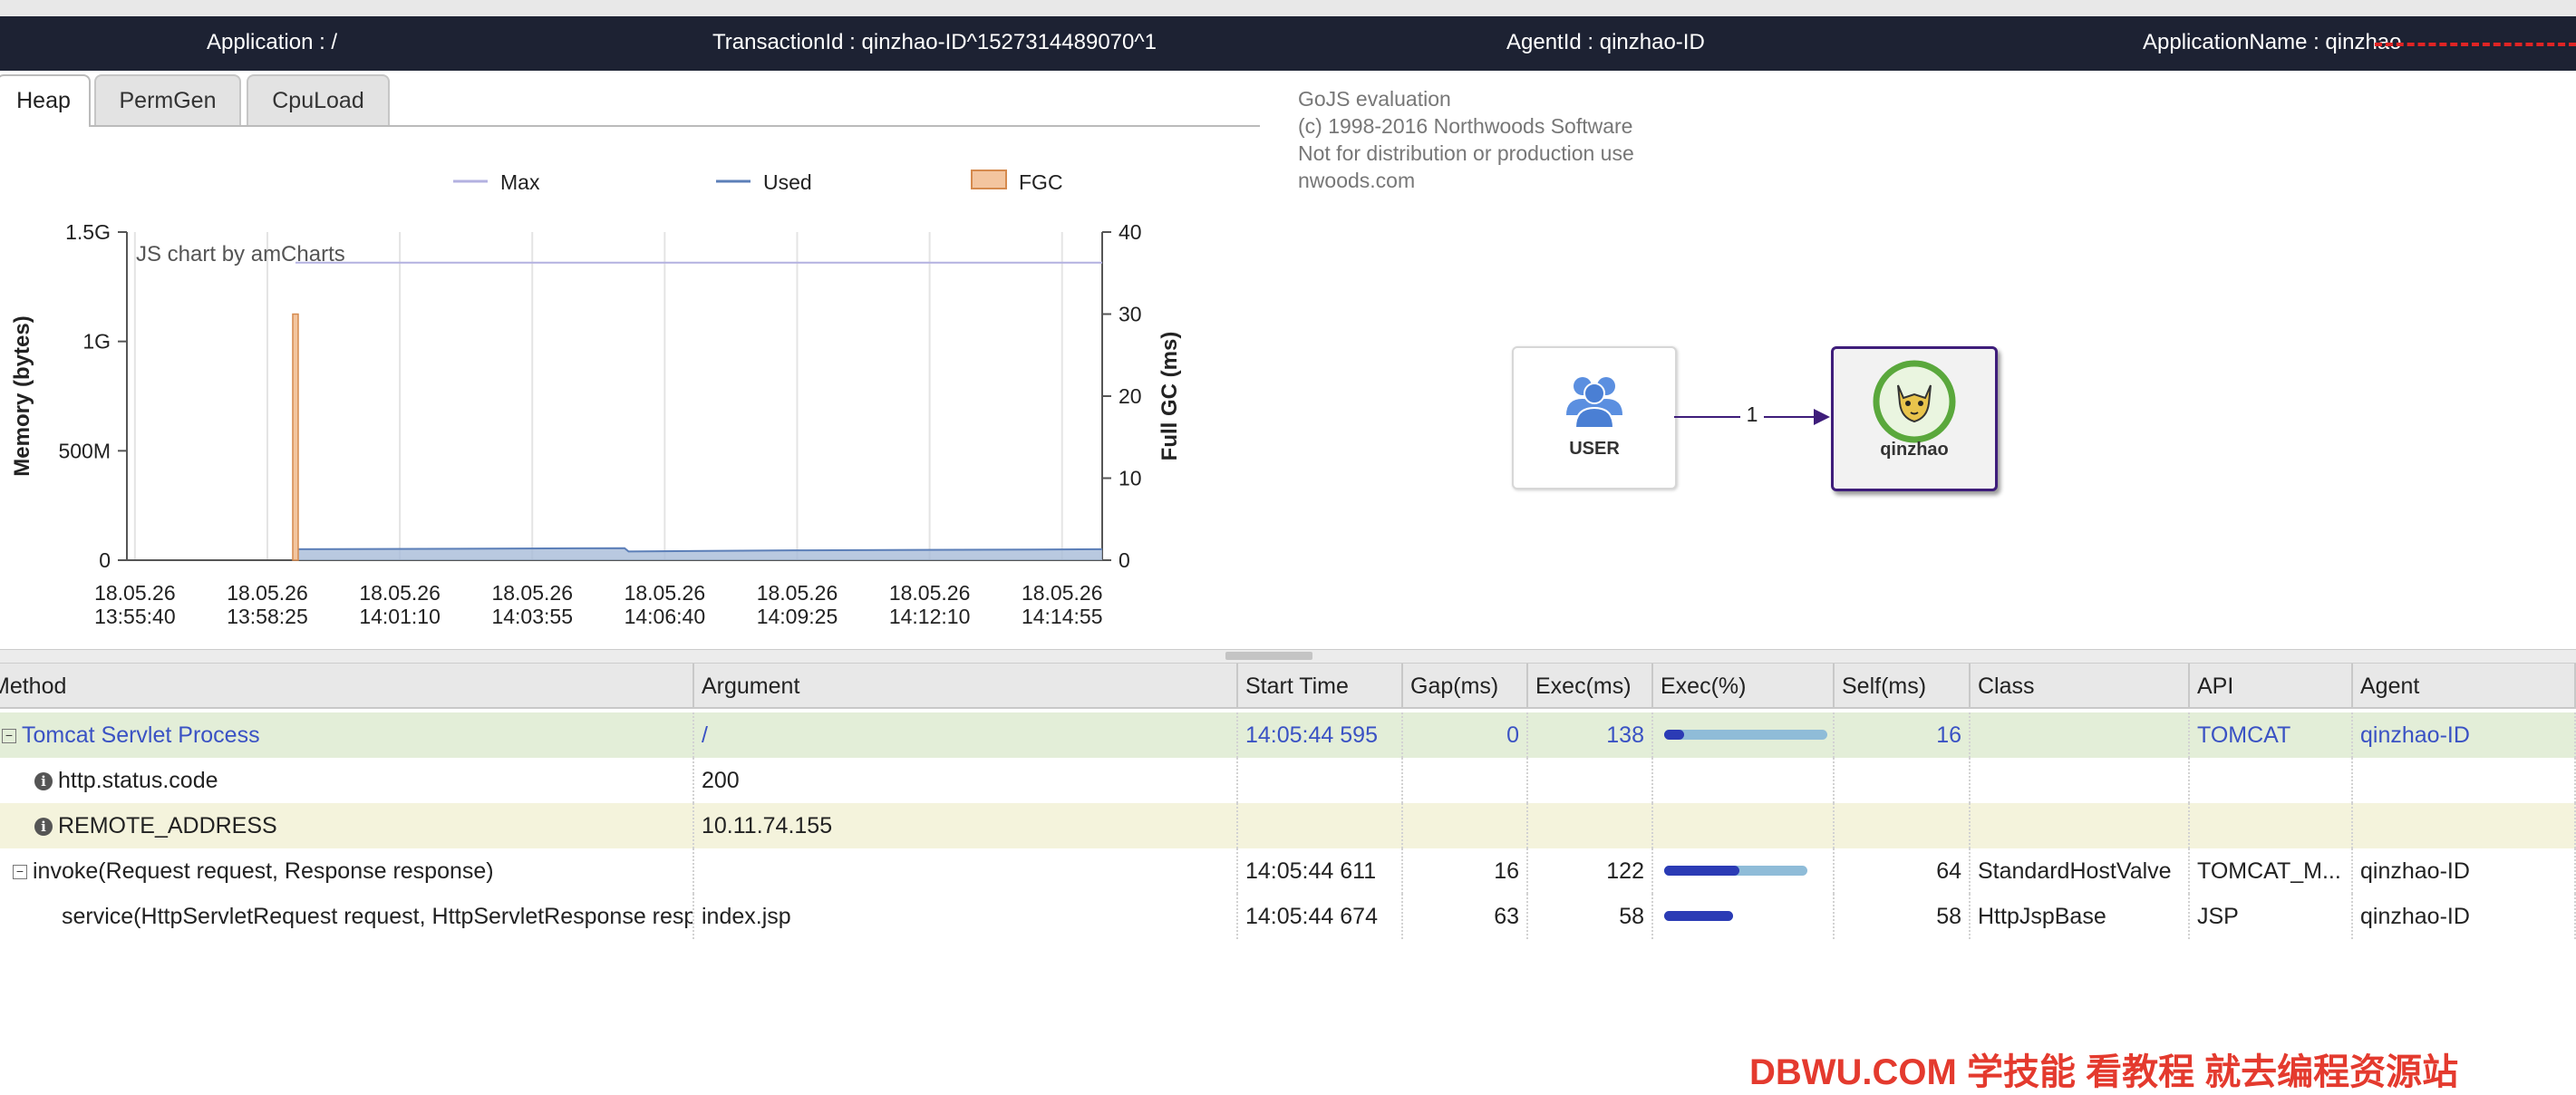 Image resolution: width=2576 pixels, height=1095 pixels. Describe the element at coordinates (1605, 42) in the screenshot. I see `agent-id-label: AgentId : qinzhao-ID` at that location.